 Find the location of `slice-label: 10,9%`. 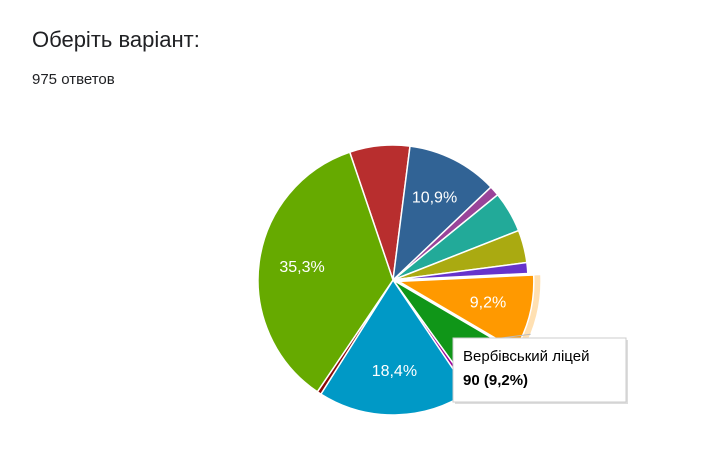

slice-label: 10,9% is located at coordinates (434, 197).